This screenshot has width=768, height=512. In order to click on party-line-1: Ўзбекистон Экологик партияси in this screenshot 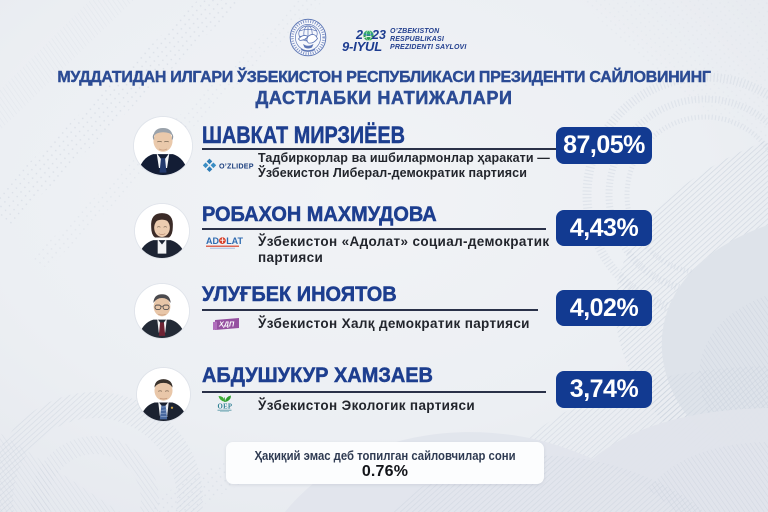, I will do `click(367, 405)`.